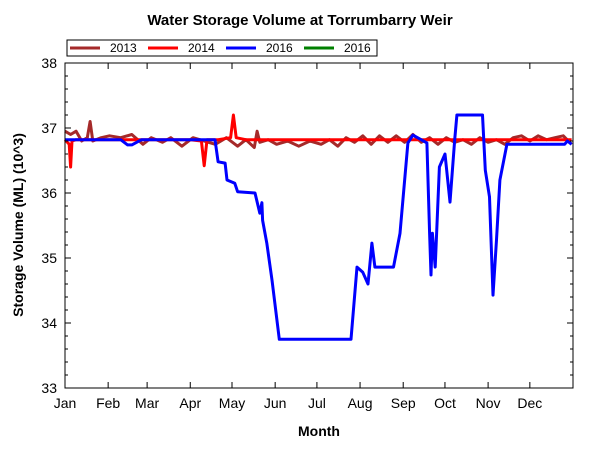 The width and height of the screenshot is (600, 450). What do you see at coordinates (49, 63) in the screenshot?
I see `y-tick-label: 38` at bounding box center [49, 63].